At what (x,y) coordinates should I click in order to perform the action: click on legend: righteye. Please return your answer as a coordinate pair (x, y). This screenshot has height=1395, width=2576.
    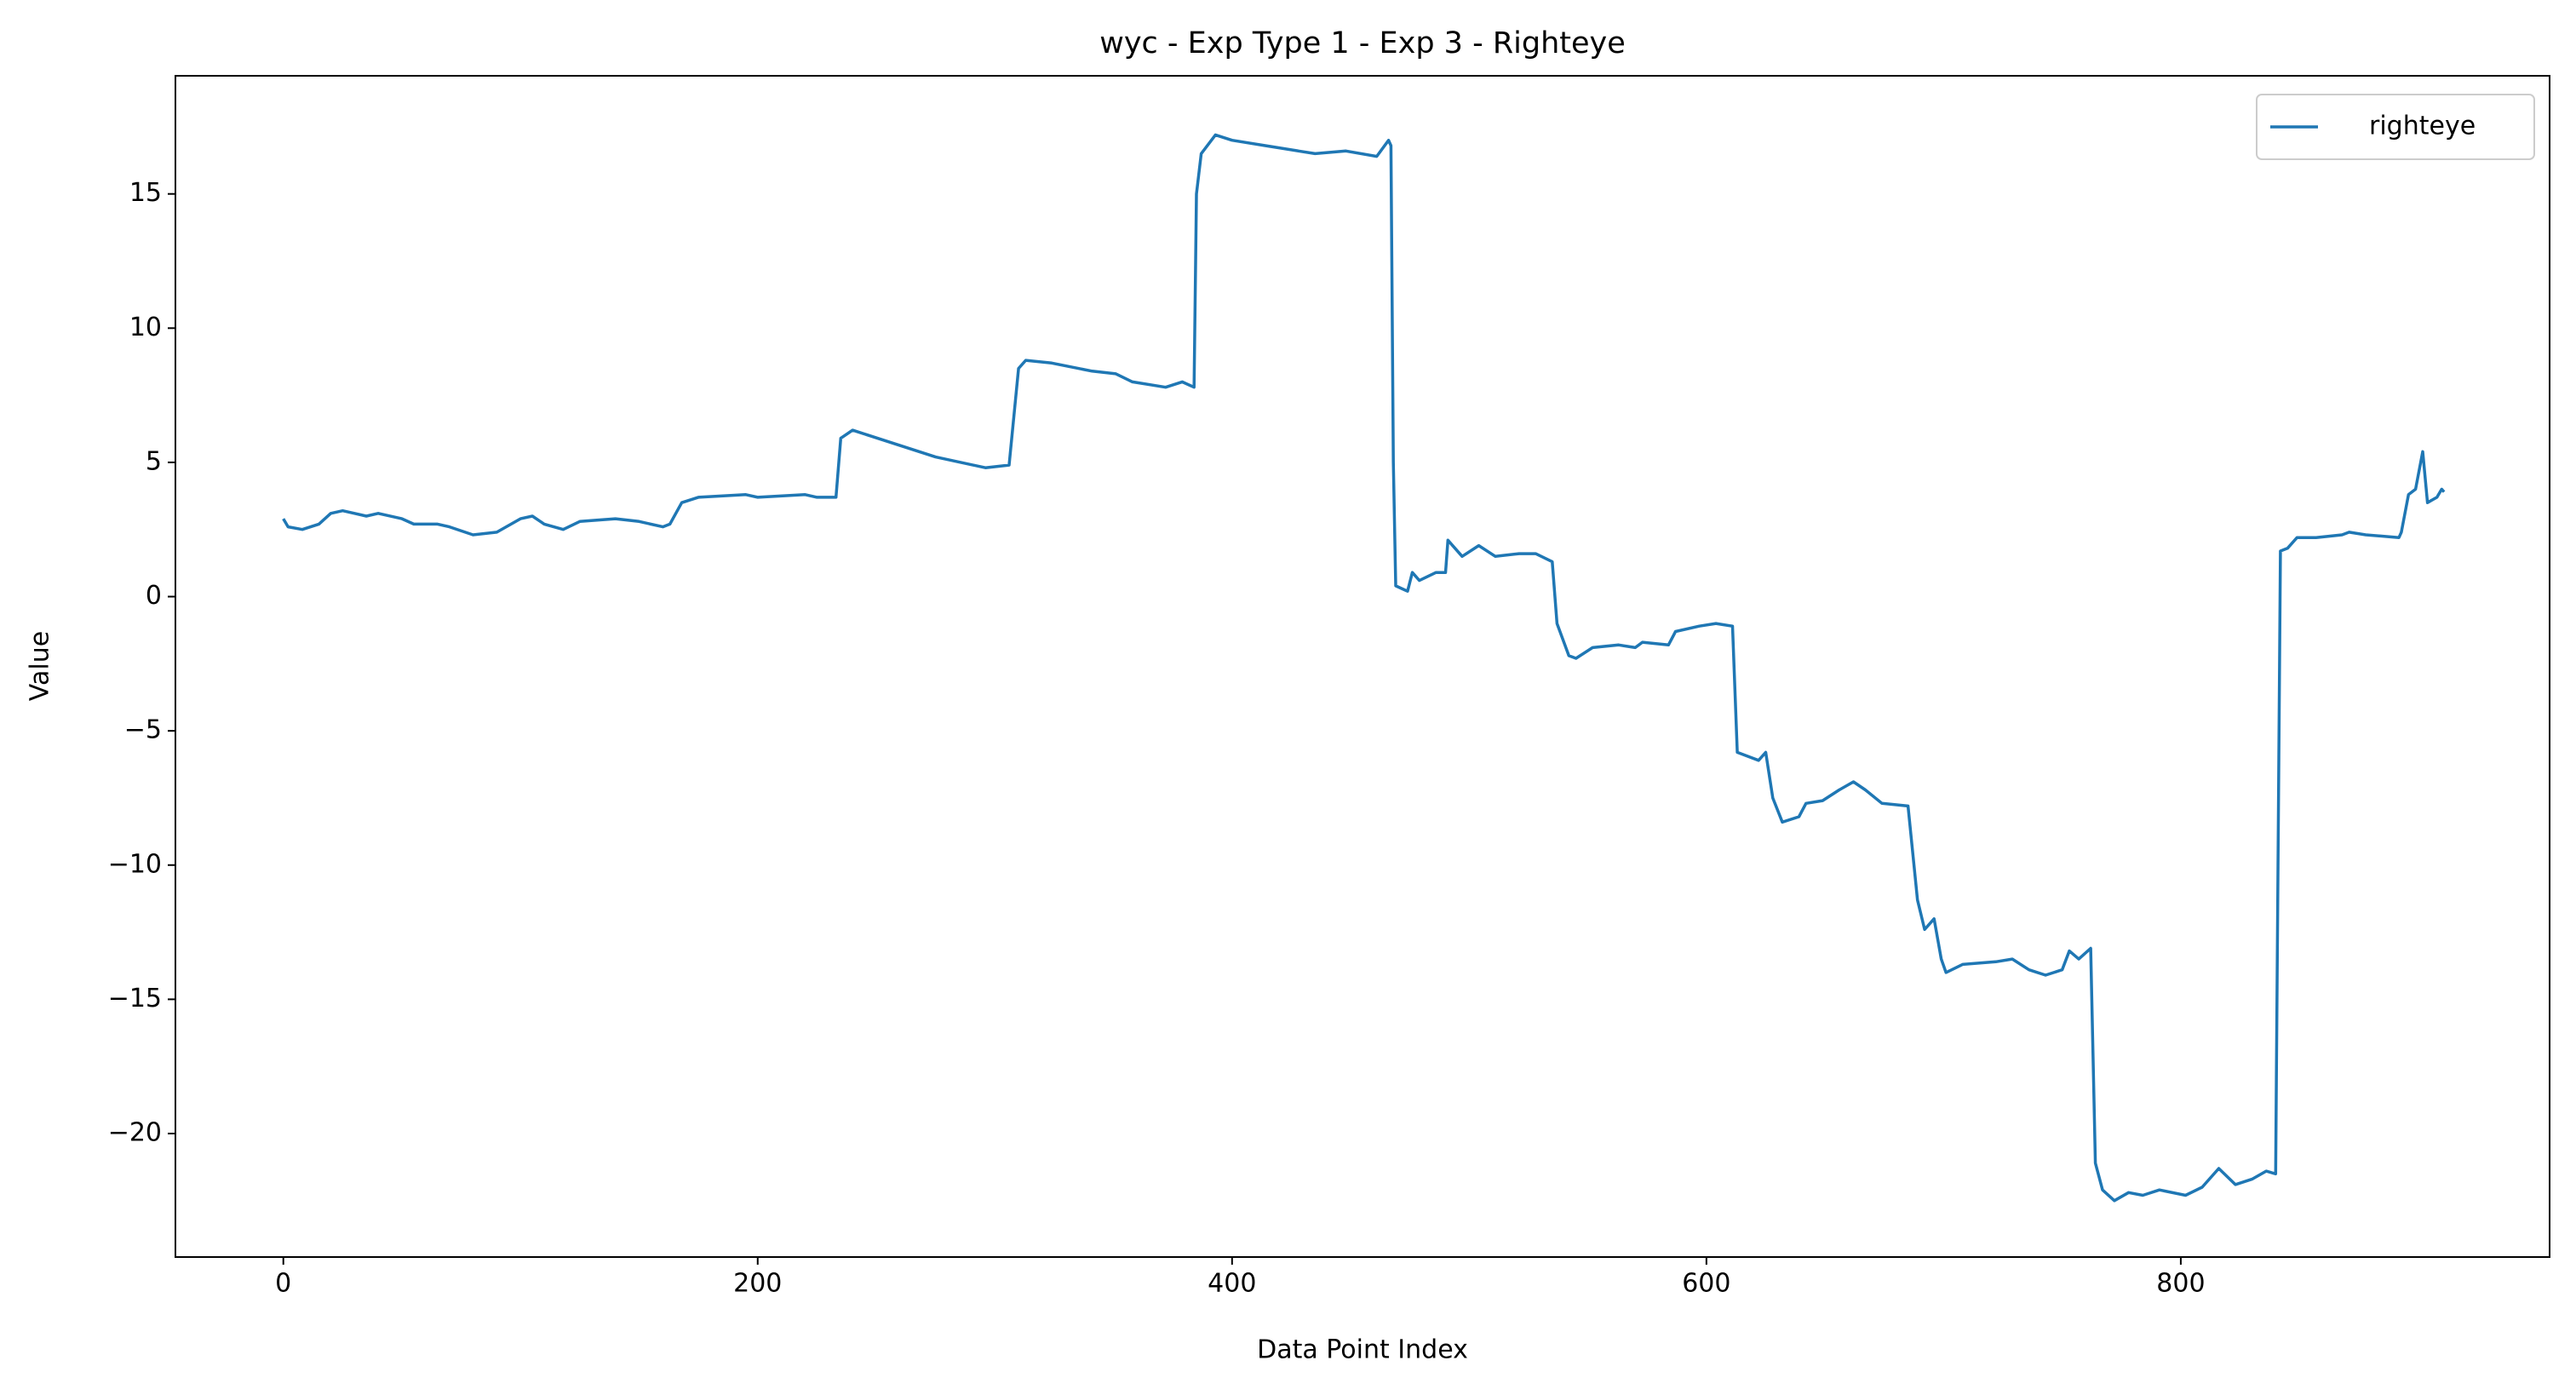
    Looking at the image, I should click on (2395, 127).